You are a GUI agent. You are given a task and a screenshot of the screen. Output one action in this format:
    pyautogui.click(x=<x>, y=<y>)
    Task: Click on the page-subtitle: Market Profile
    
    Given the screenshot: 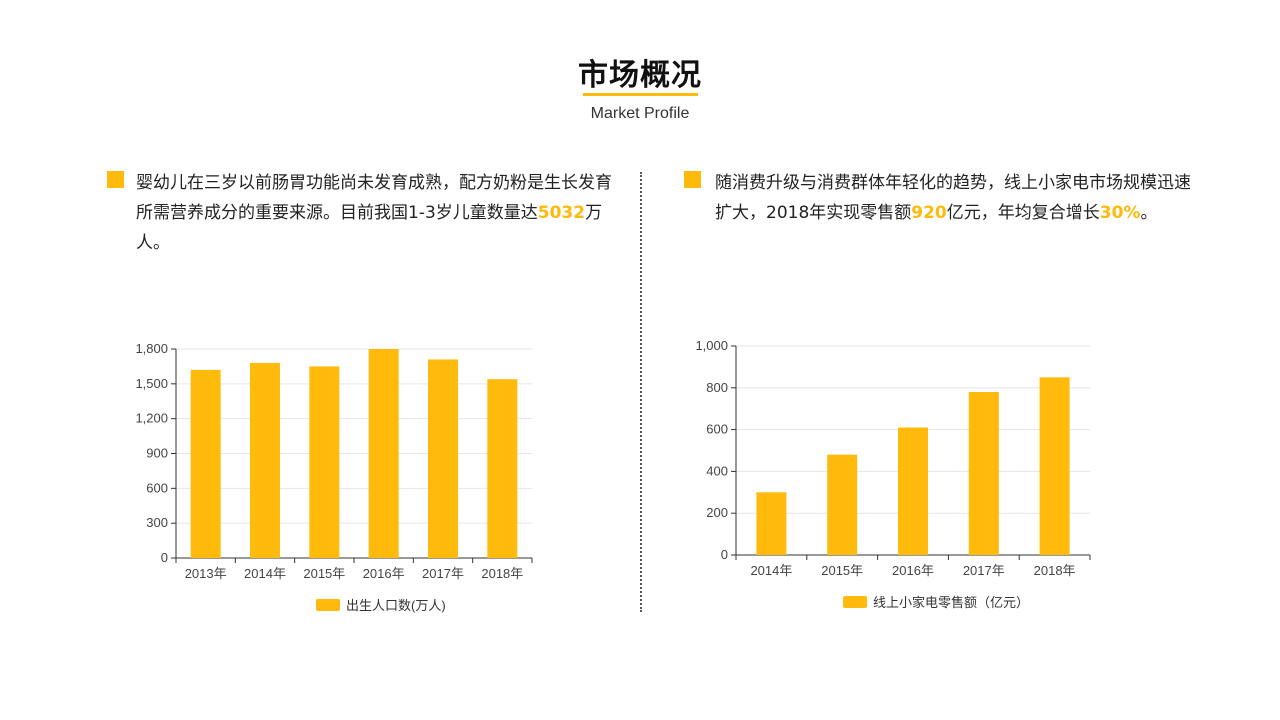 What is the action you would take?
    pyautogui.click(x=640, y=113)
    